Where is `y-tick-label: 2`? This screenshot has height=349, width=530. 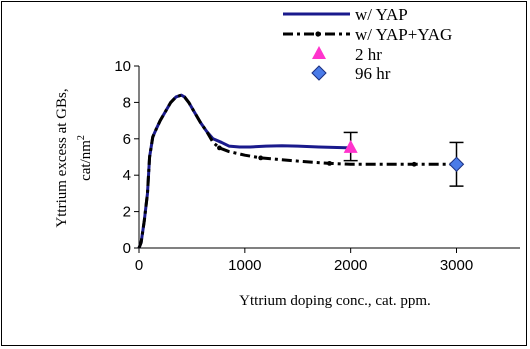
y-tick-label: 2 is located at coordinates (127, 212).